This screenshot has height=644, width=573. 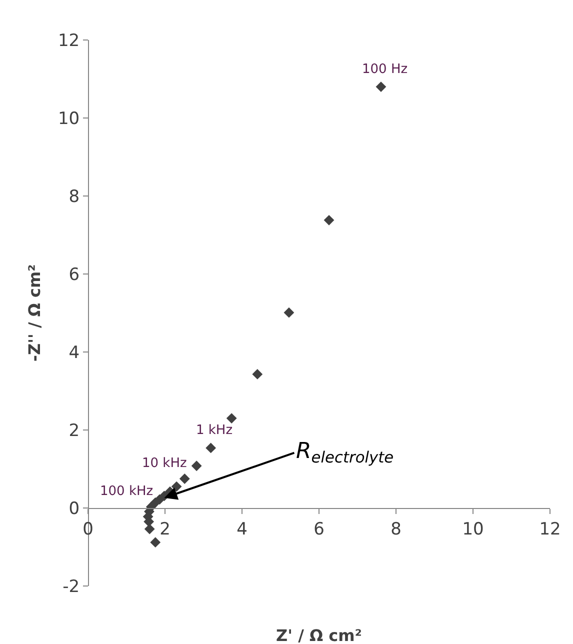 What do you see at coordinates (319, 635) in the screenshot?
I see `x-axis-title: Z' / Ω cm²` at bounding box center [319, 635].